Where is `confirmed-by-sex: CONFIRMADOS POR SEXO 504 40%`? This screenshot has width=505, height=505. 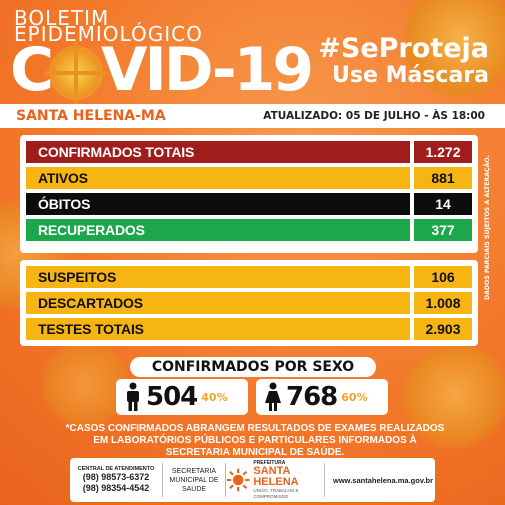 confirmed-by-sex: CONFIRMADOS POR SEXO 504 40% is located at coordinates (253, 387).